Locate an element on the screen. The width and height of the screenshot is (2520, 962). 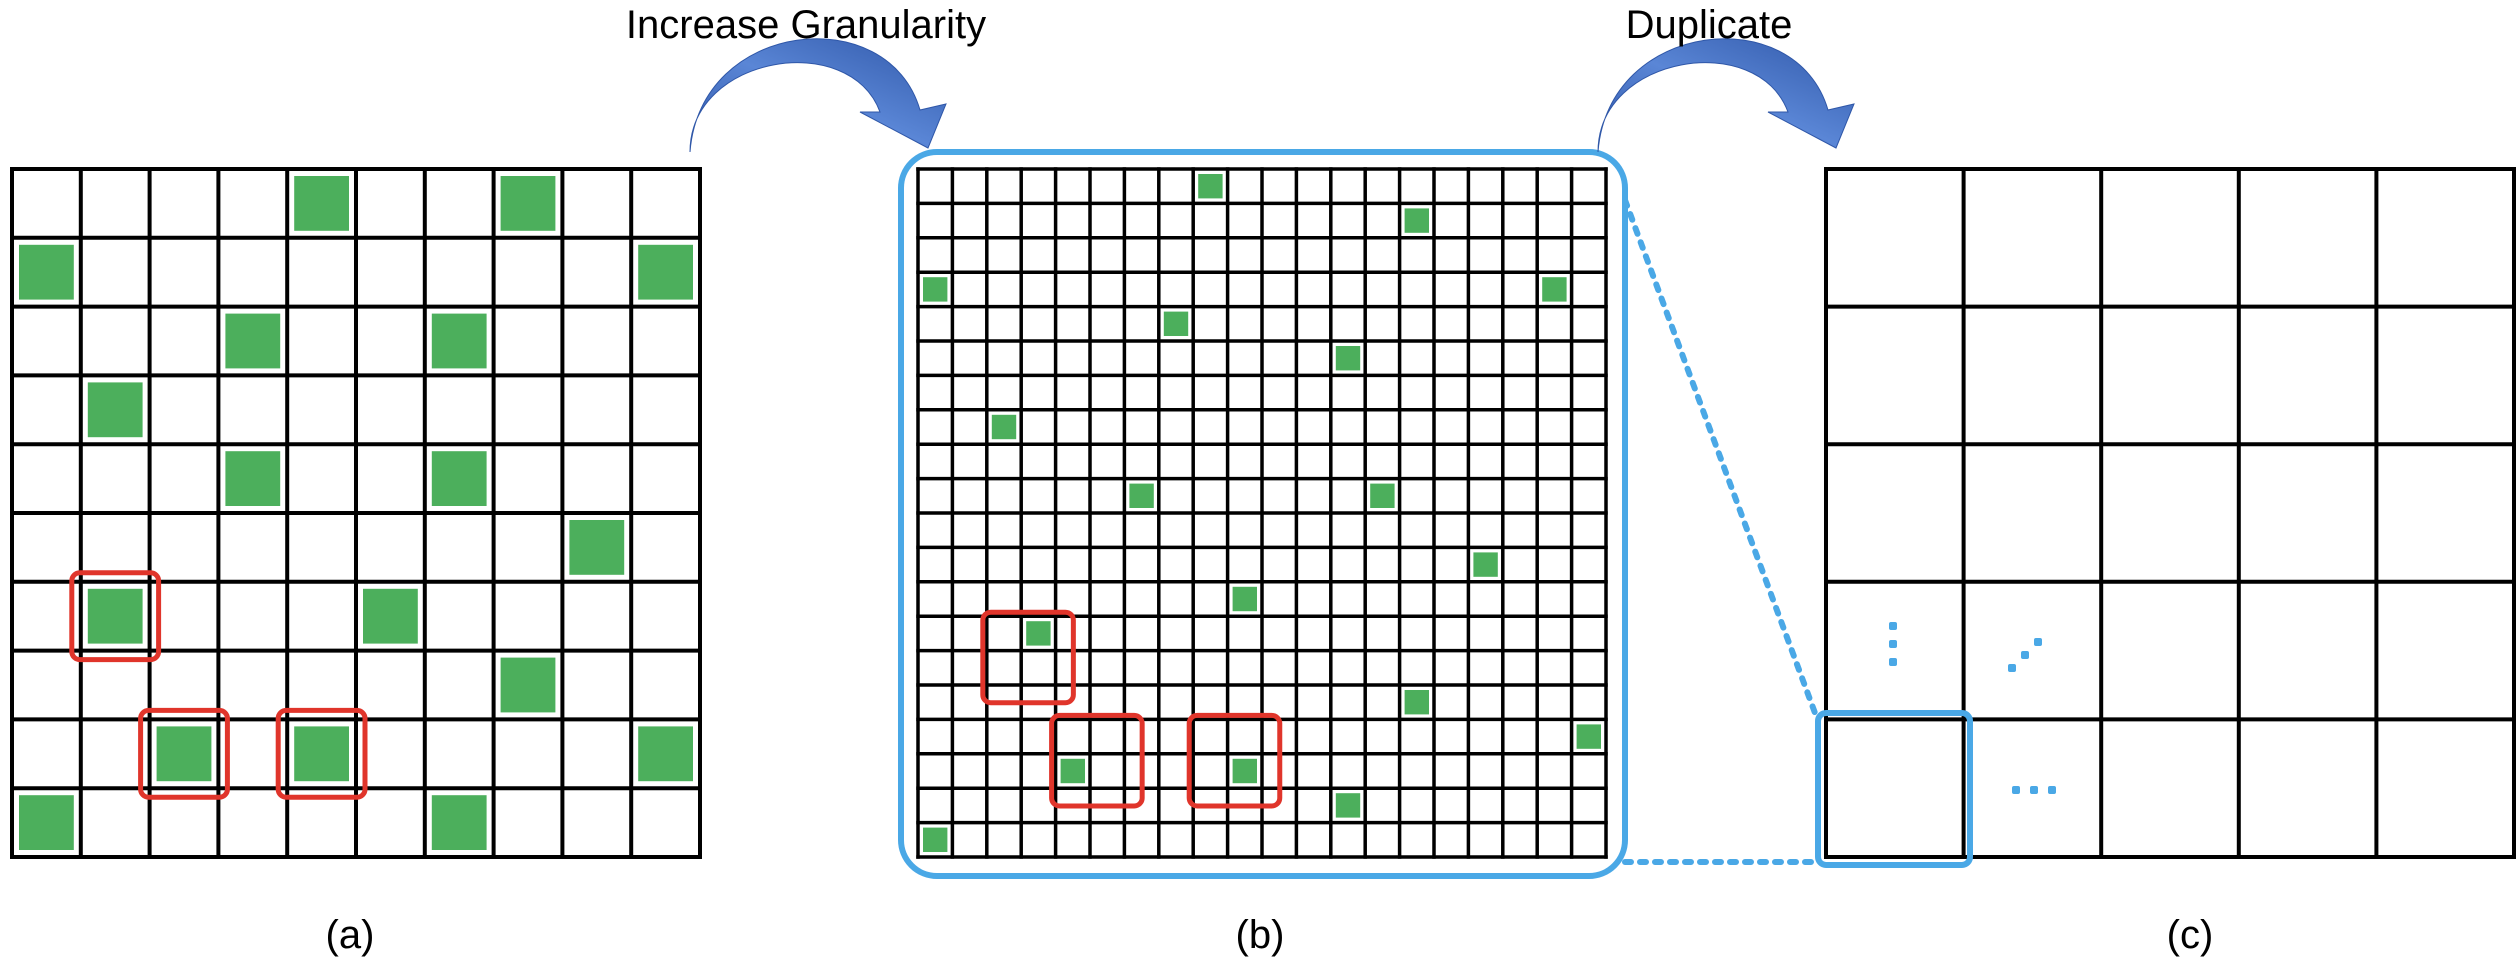
increase-granularity-label: Increase Granularity is located at coordinates (806, 25).